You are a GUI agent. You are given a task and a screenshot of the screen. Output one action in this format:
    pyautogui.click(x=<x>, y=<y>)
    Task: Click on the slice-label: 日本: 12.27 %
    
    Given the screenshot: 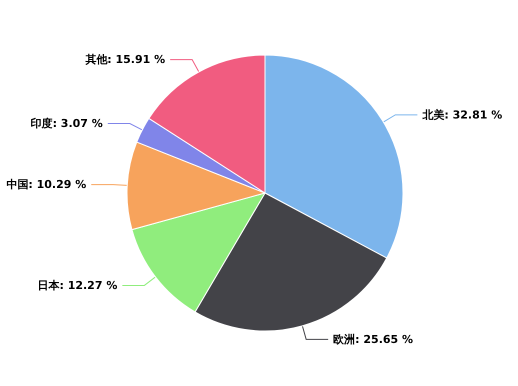 What is the action you would take?
    pyautogui.click(x=77, y=285)
    